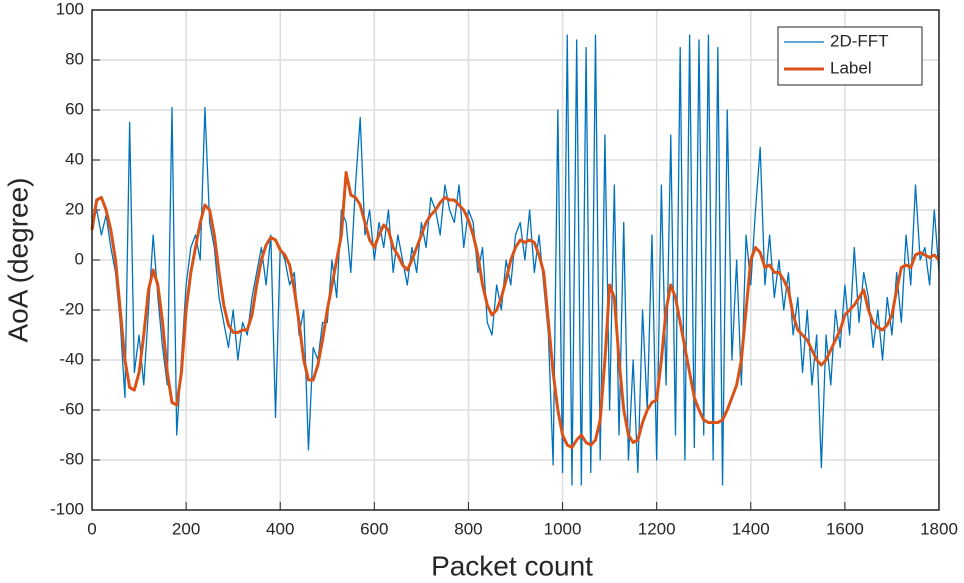 Image resolution: width=964 pixels, height=583 pixels. What do you see at coordinates (851, 67) in the screenshot?
I see `legend-label: Label` at bounding box center [851, 67].